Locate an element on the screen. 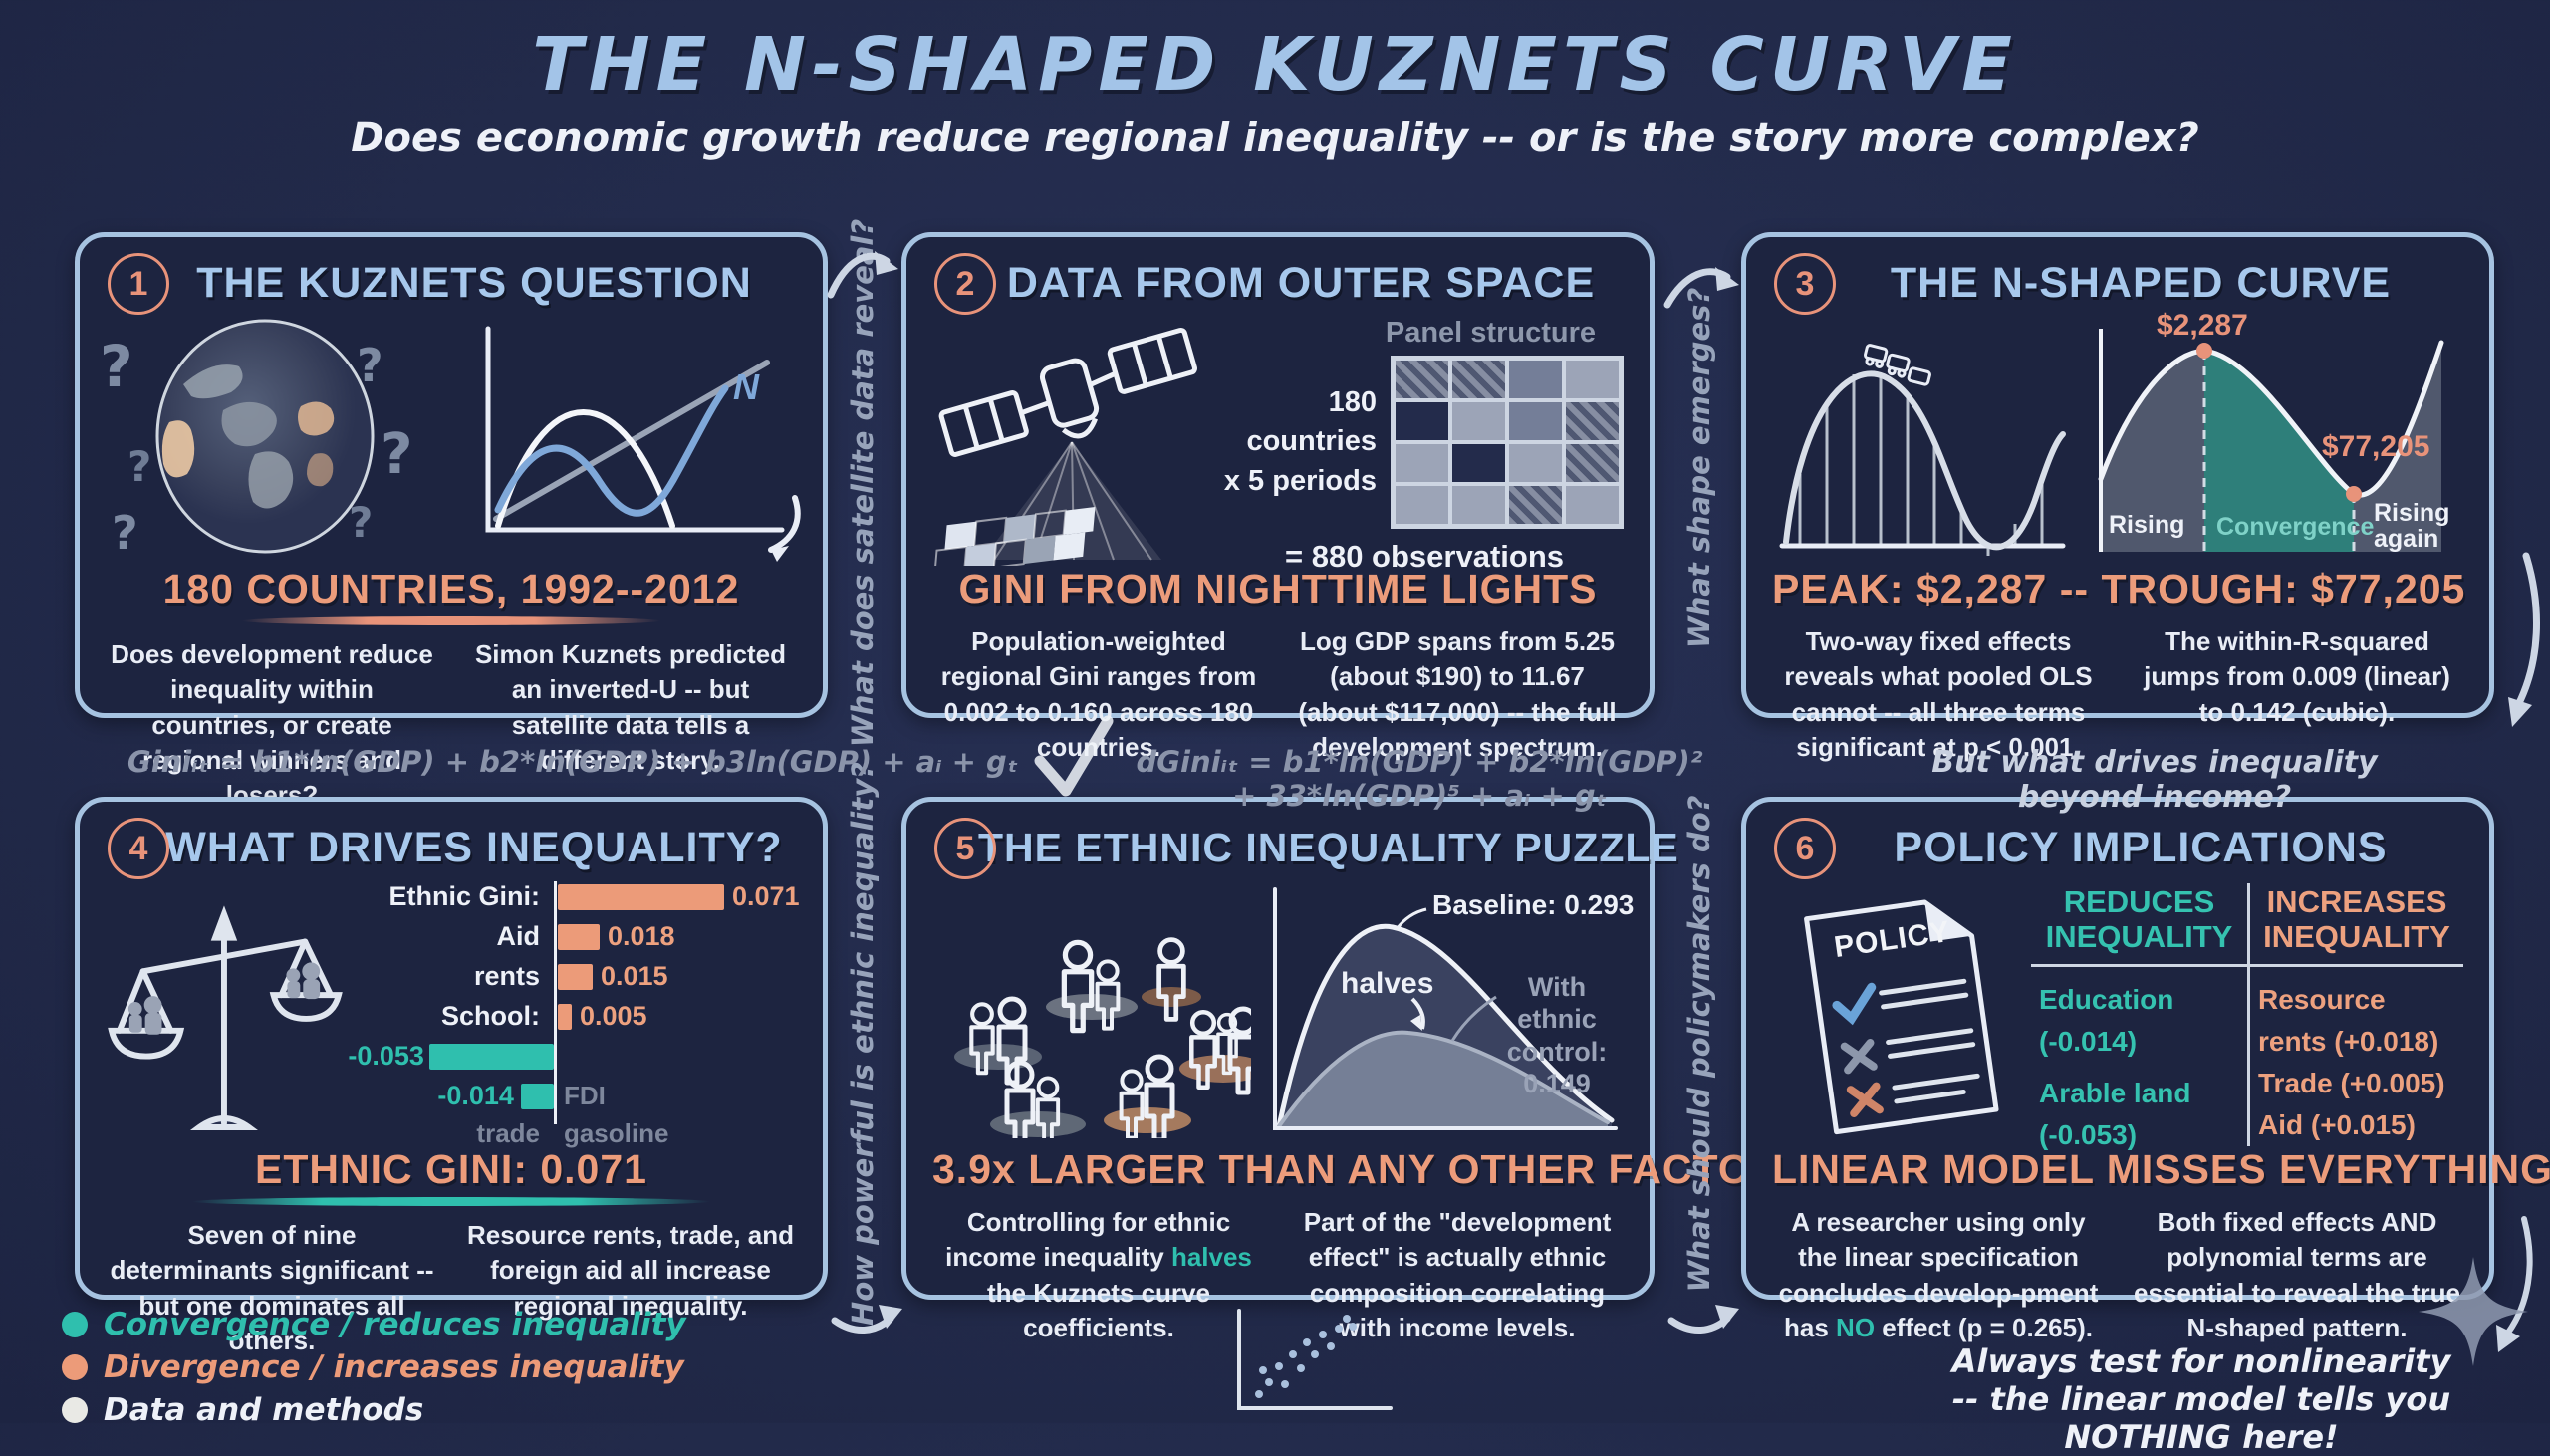  panel-5-head: 5 THE ETHNIC INEQUALITY PUZZLE is located at coordinates (1305, 848).